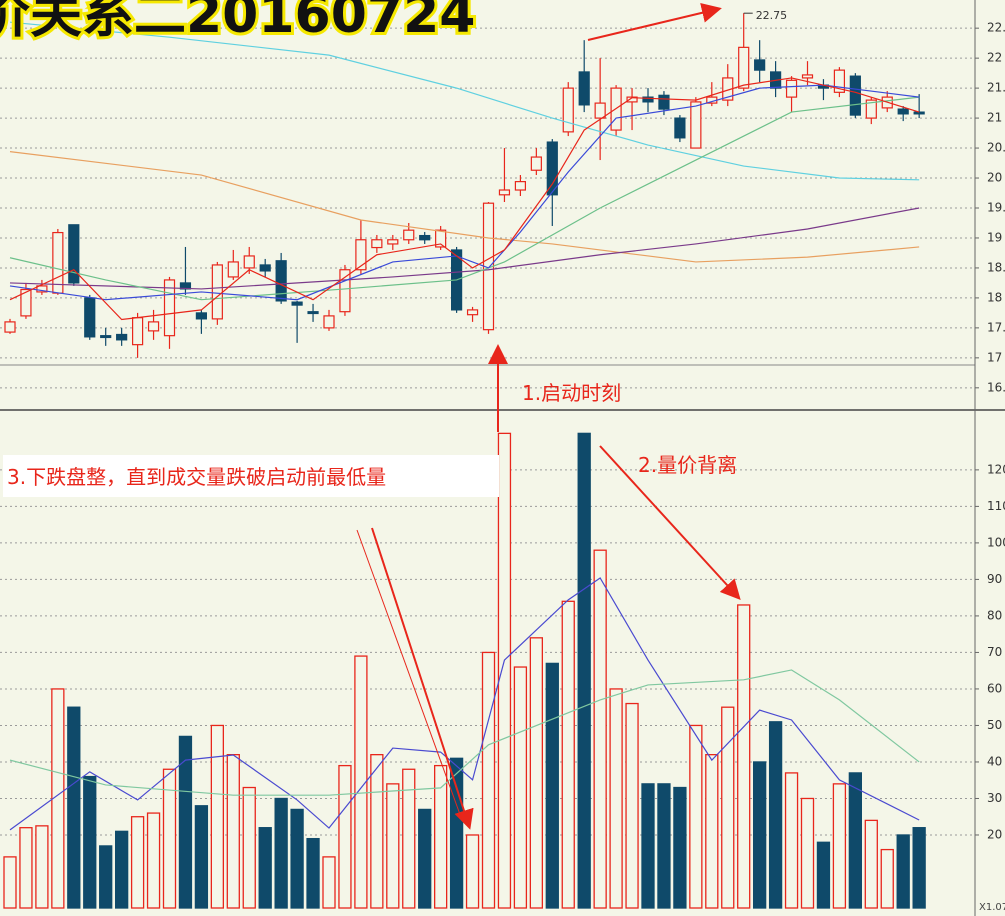 Image resolution: width=1005 pixels, height=916 pixels. I want to click on y-tick-label: 19.5, so click(996, 207).